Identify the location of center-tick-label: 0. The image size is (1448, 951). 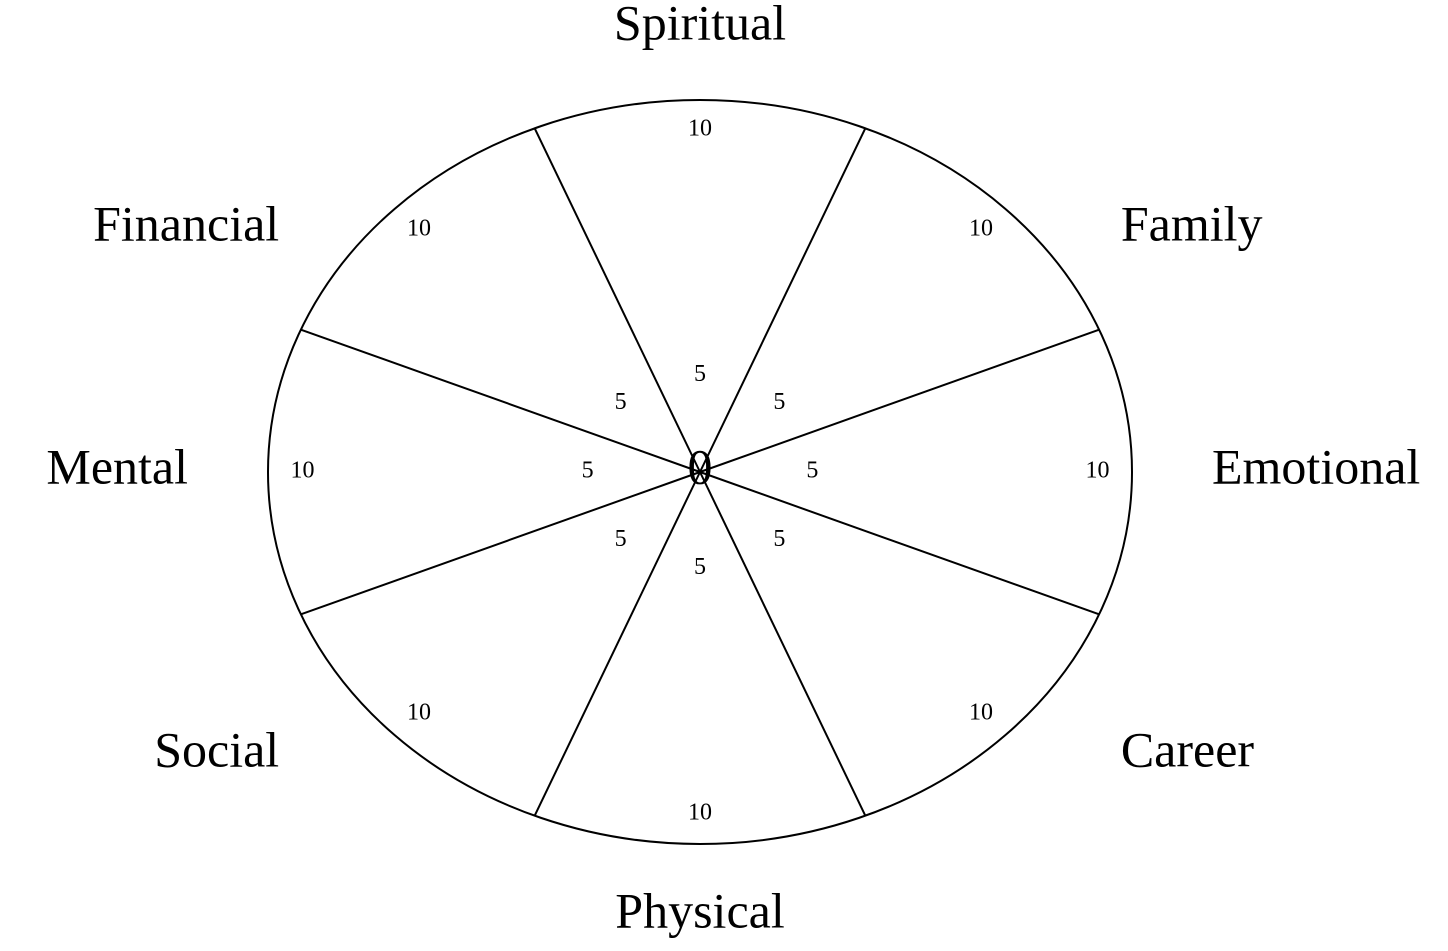
(700, 466).